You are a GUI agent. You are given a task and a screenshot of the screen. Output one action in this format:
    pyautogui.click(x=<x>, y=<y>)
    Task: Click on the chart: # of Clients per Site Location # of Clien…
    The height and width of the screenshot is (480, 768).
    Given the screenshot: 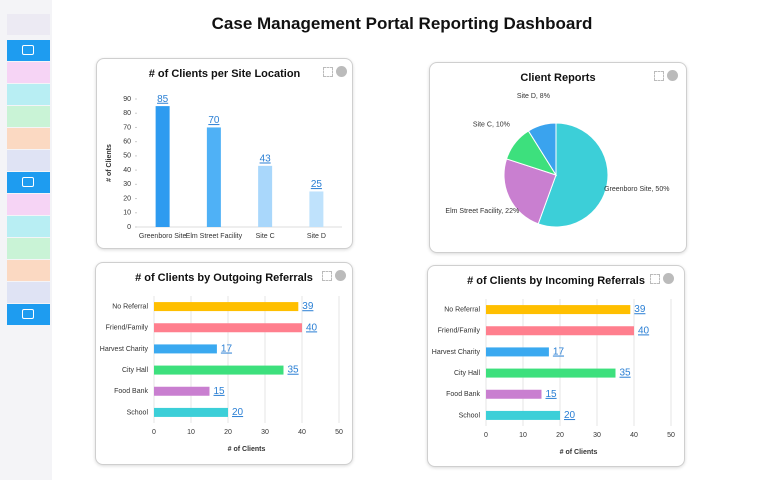 What is the action you would take?
    pyautogui.click(x=224, y=154)
    